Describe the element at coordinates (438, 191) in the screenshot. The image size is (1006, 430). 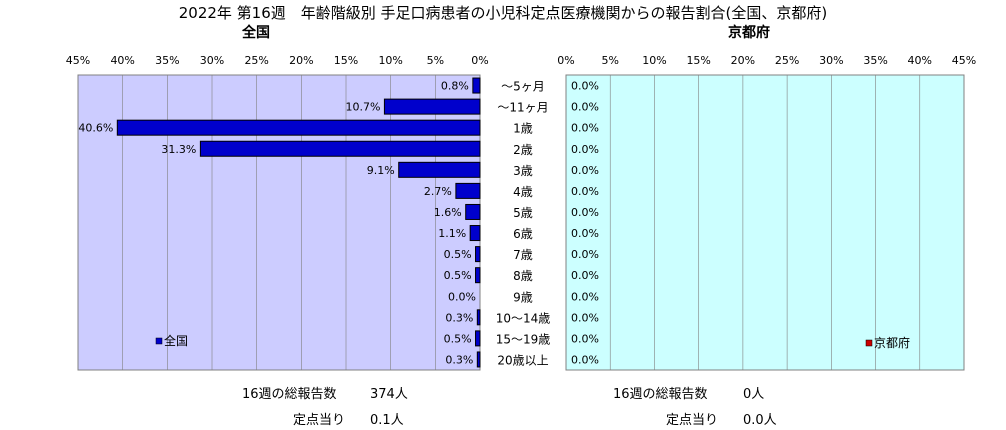
I see `national-data-label: 2.7%` at that location.